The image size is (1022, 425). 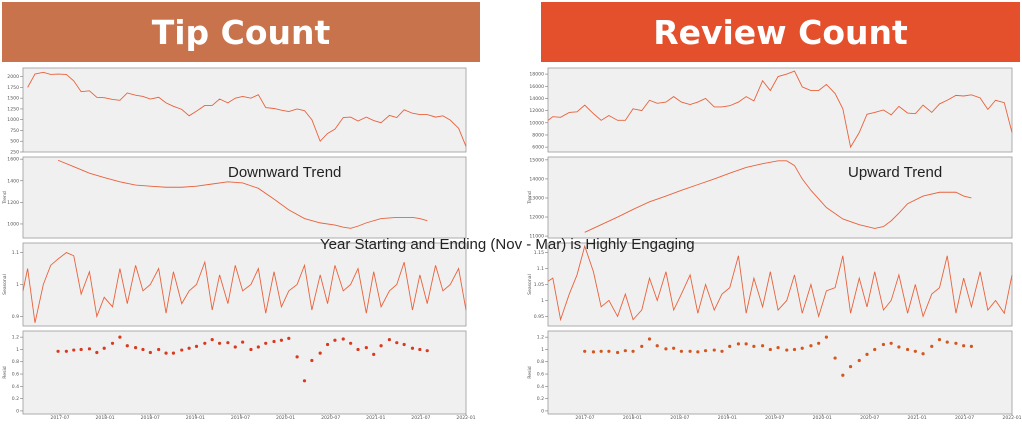 I want to click on panel-1-resid-ytick-label: 0.2, so click(x=540, y=399).